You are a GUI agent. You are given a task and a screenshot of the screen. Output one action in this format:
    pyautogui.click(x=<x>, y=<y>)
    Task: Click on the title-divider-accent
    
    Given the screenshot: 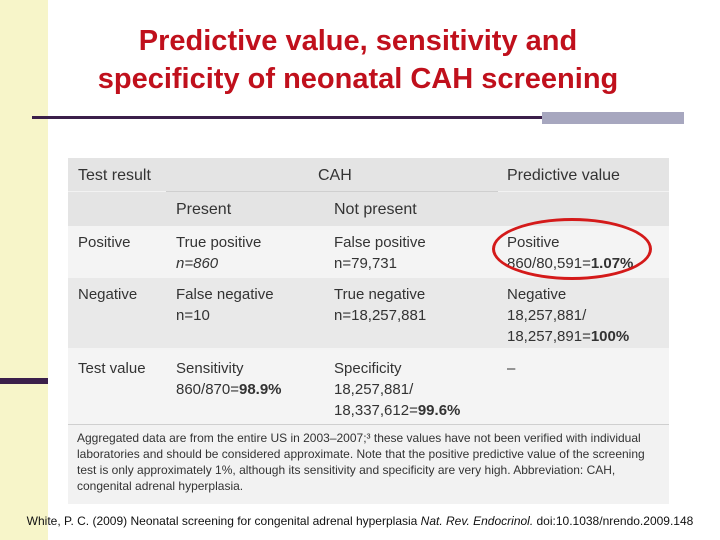 What is the action you would take?
    pyautogui.click(x=613, y=118)
    